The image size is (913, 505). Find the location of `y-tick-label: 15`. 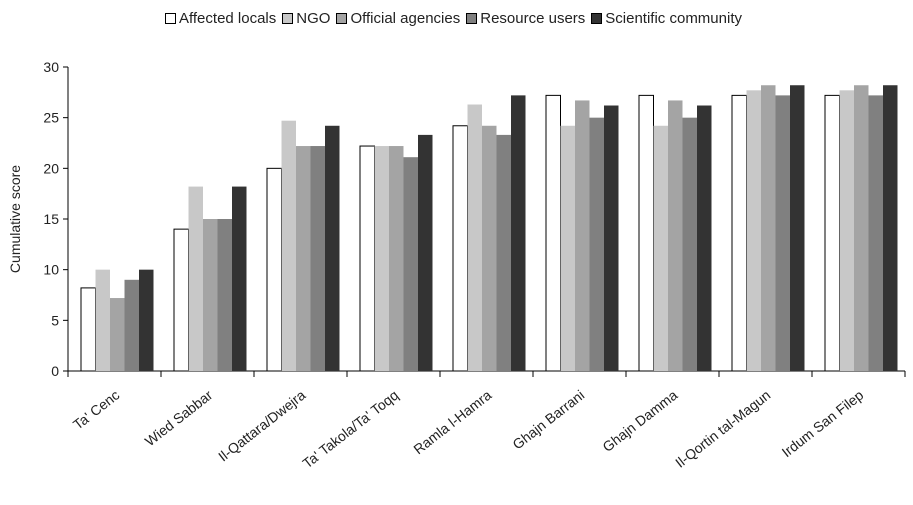

y-tick-label: 15 is located at coordinates (51, 219).